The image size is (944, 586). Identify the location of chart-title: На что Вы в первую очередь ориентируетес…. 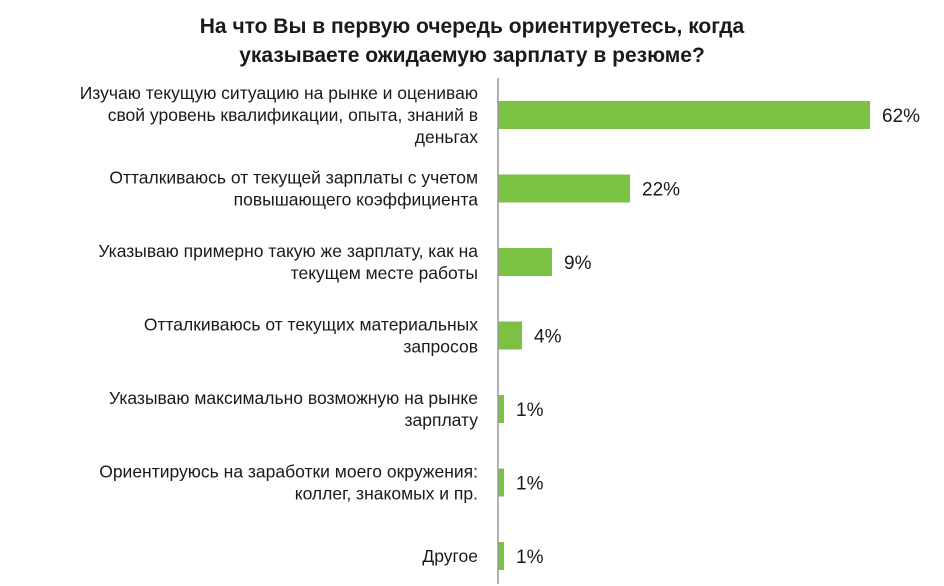
(472, 41).